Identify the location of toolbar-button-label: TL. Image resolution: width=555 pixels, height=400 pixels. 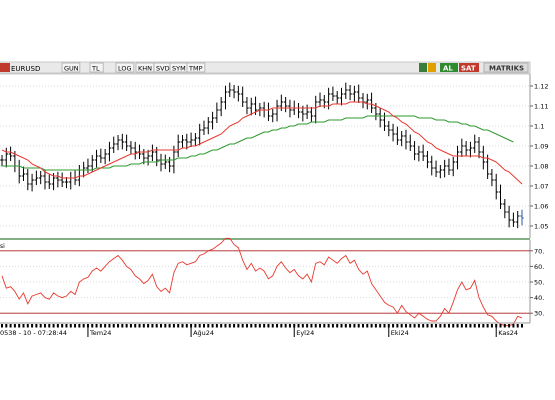
(95, 69).